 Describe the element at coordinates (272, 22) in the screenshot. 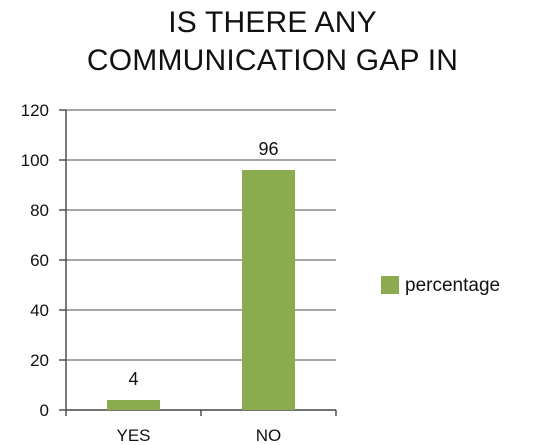

I see `chart-title-line-1: IS THERE ANY` at that location.